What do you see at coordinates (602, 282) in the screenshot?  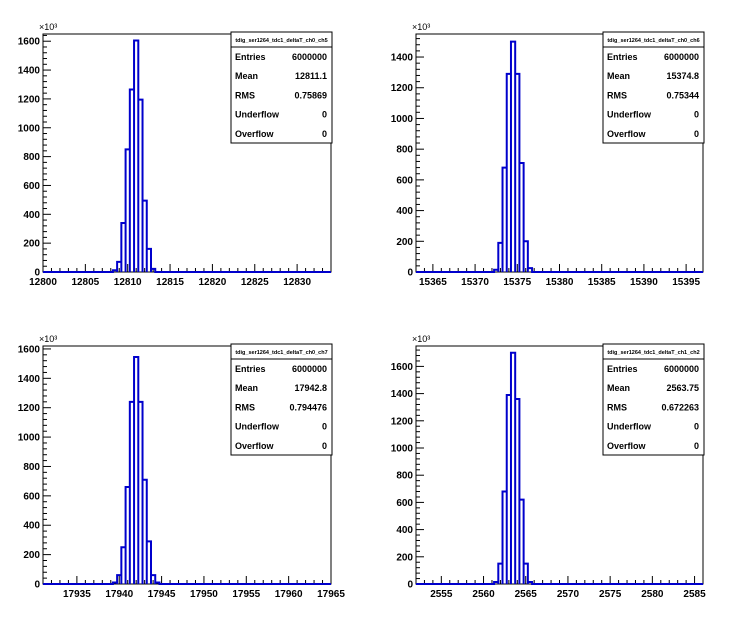 I see `x-tick-label: 15385` at bounding box center [602, 282].